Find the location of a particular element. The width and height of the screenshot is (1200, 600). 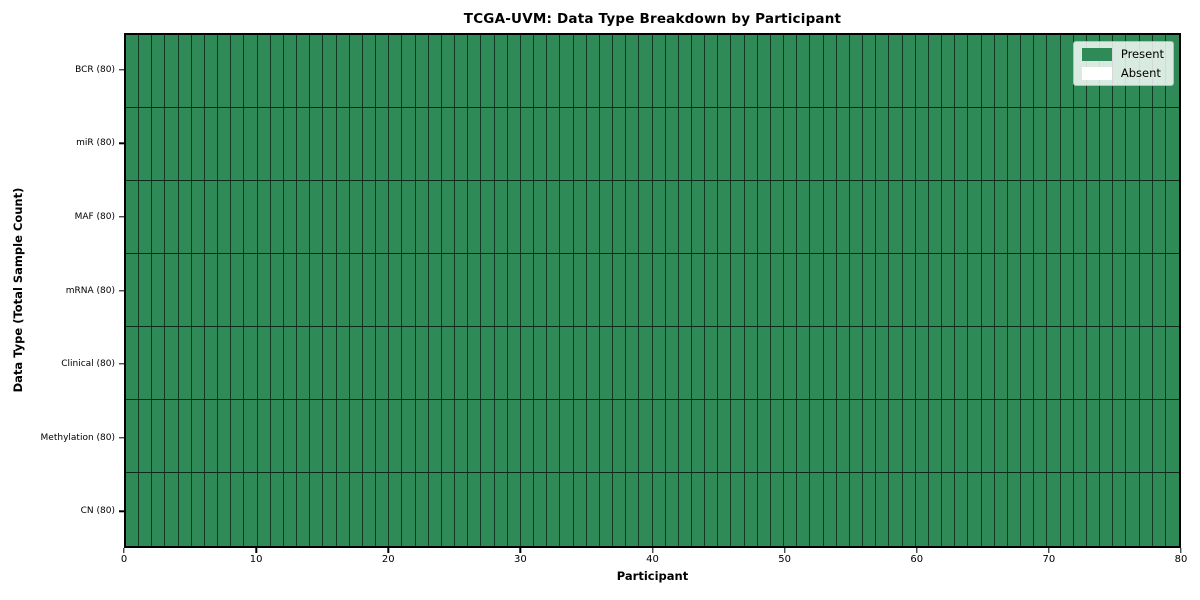

y-tick-label: mRNA (80) is located at coordinates (90, 290).